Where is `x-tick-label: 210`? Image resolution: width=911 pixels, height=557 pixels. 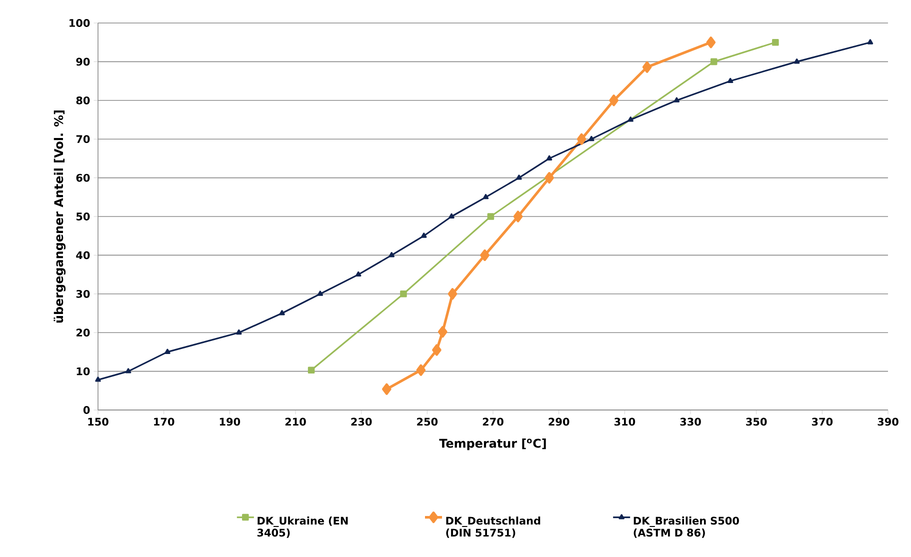
x-tick-label: 210 is located at coordinates (295, 422).